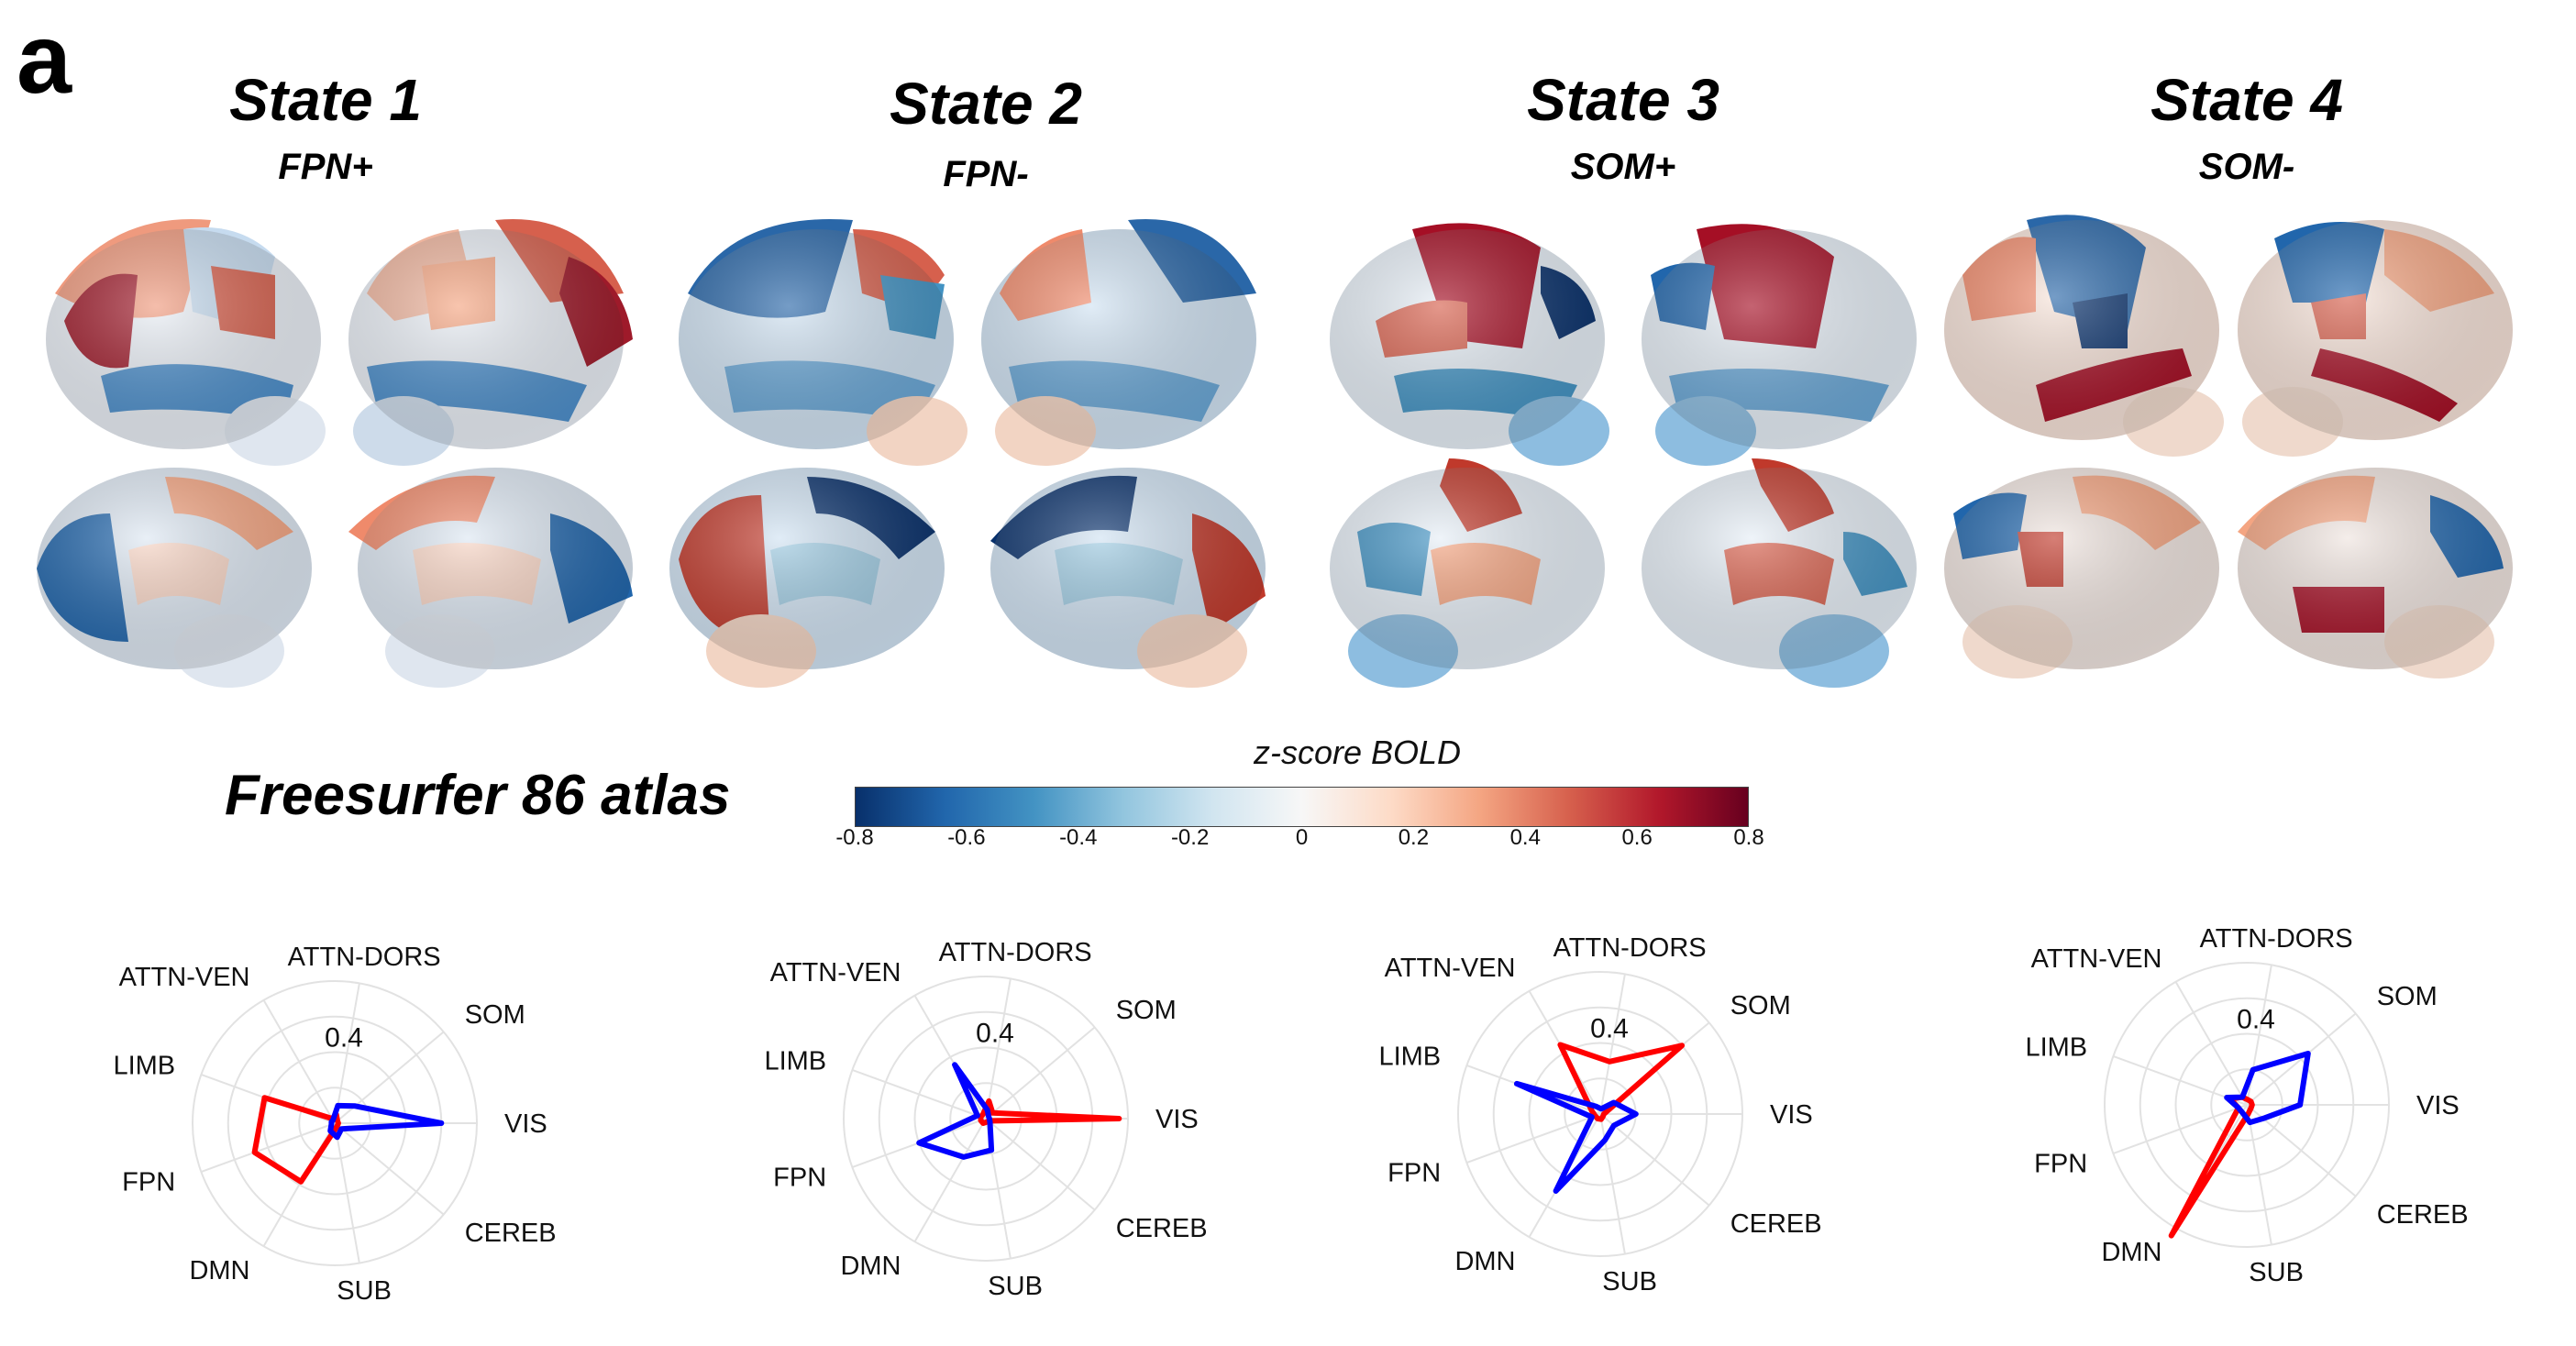  I want to click on atlas-label: Freesurfer 86 atlas, so click(478, 795).